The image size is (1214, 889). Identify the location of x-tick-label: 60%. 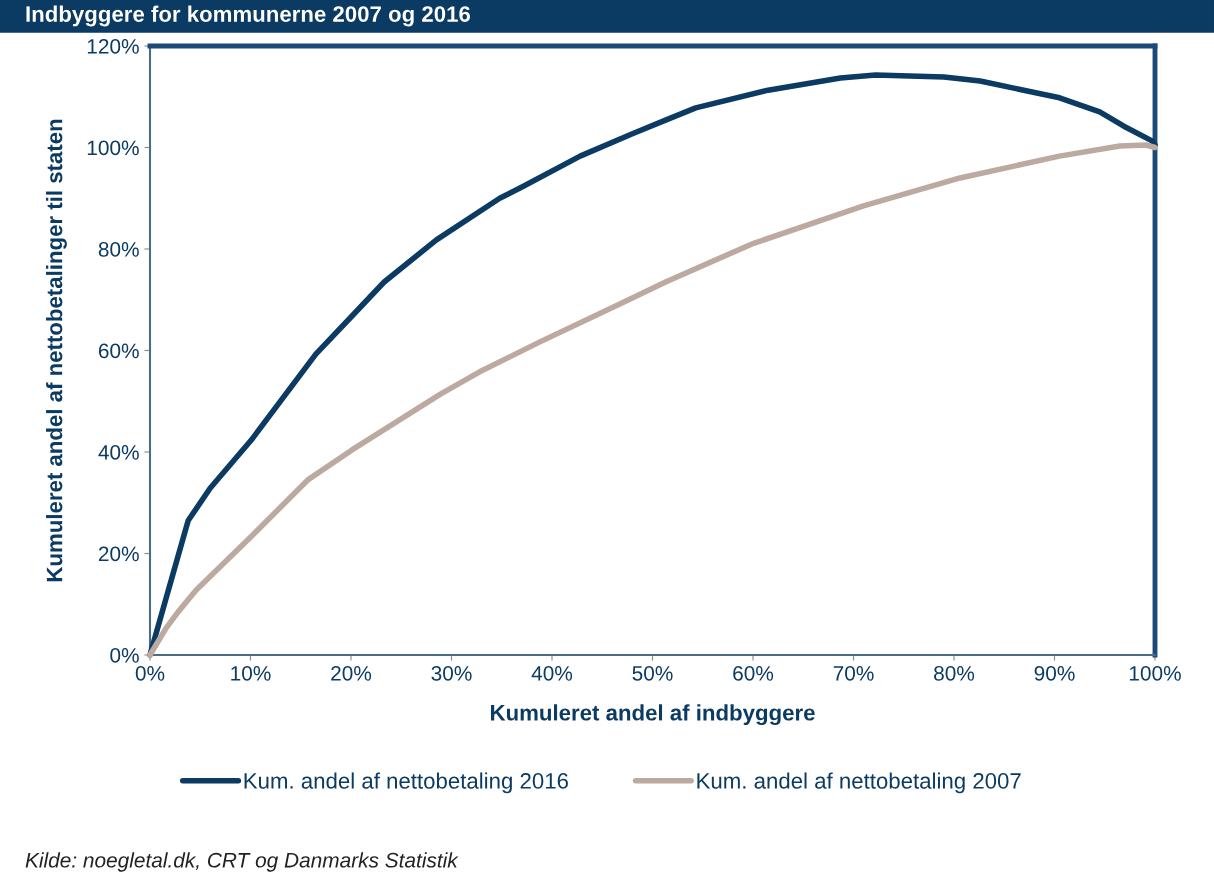
(753, 673).